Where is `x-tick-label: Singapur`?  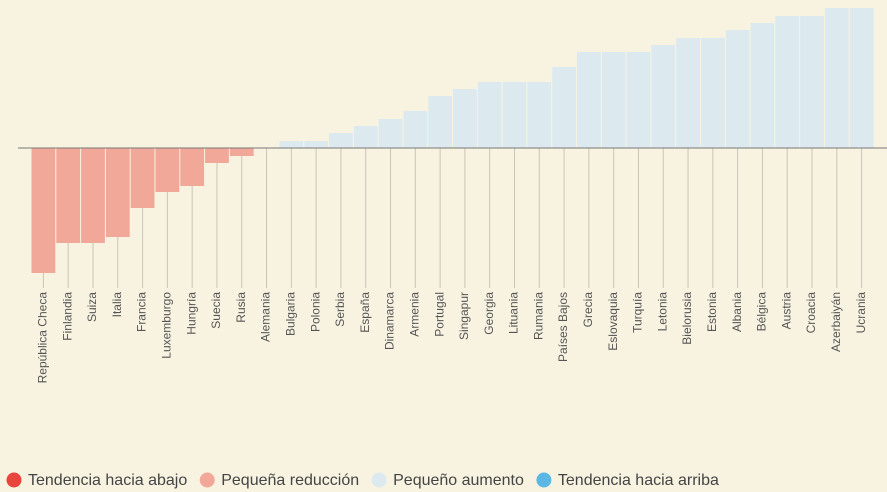
x-tick-label: Singapur is located at coordinates (464, 316).